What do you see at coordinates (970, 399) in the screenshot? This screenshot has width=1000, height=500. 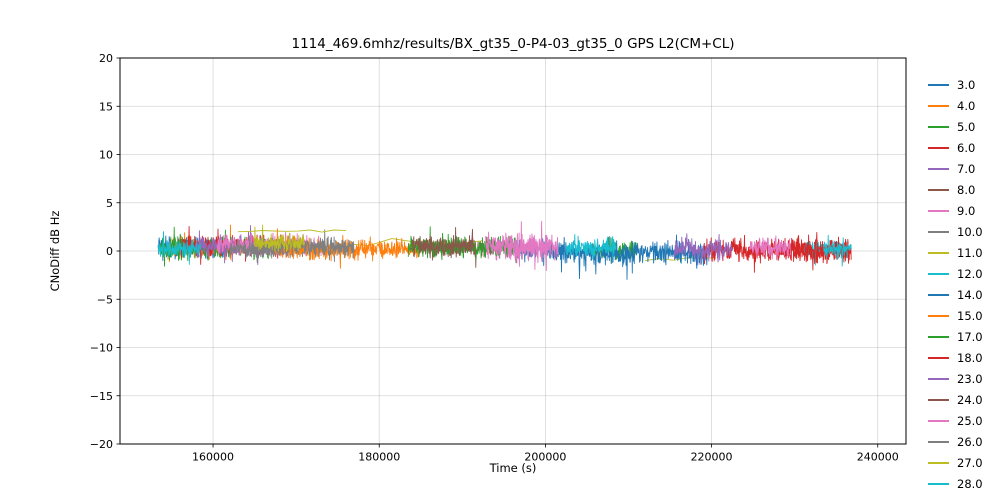 I see `legend-label: 24.0` at bounding box center [970, 399].